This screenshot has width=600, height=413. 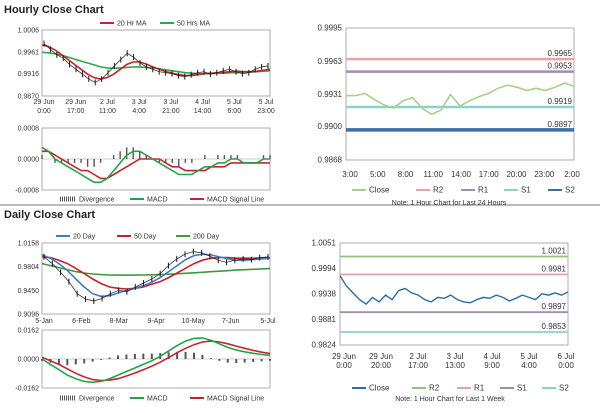 What do you see at coordinates (479, 388) in the screenshot?
I see `legend-r1-label: R1` at bounding box center [479, 388].